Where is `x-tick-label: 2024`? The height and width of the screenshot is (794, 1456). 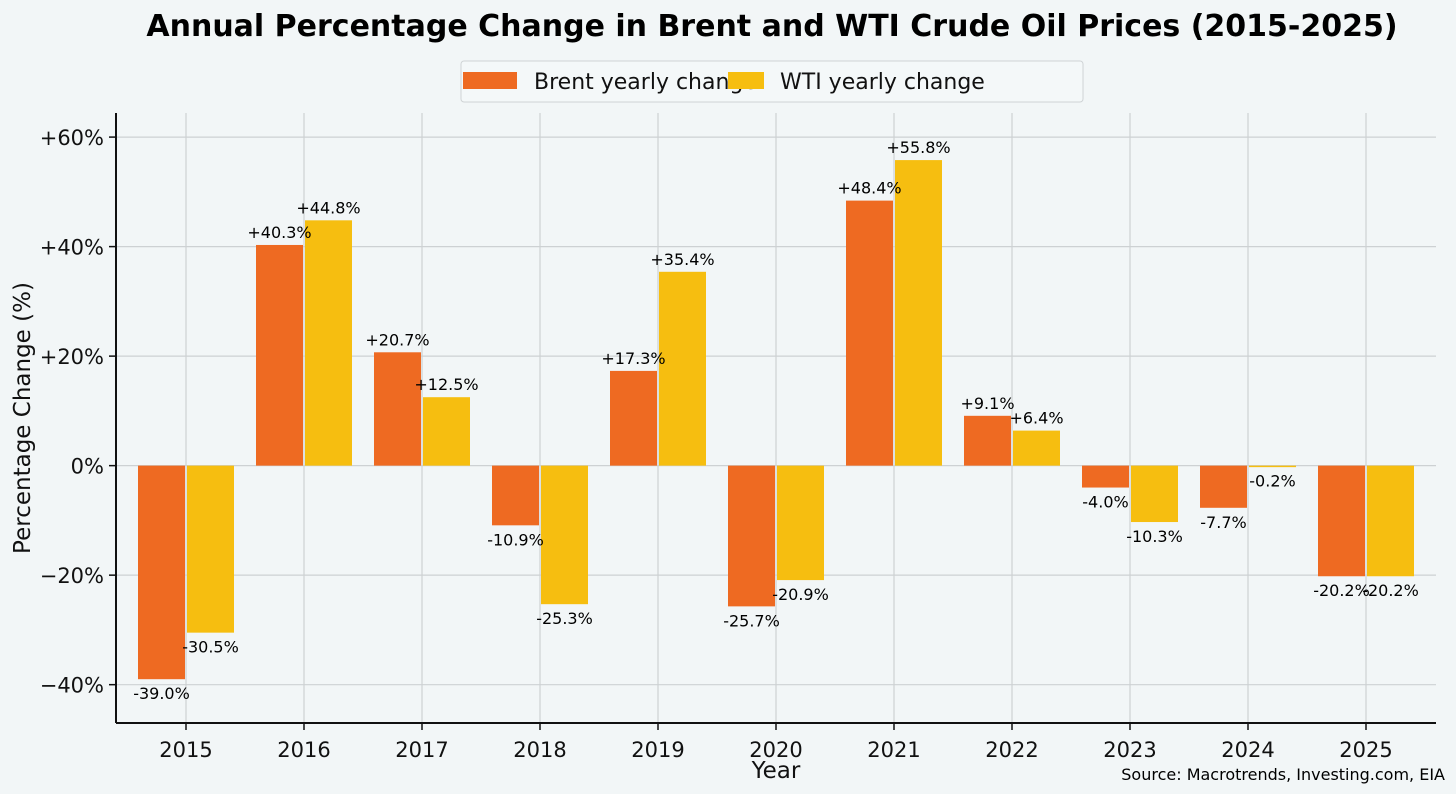
x-tick-label: 2024 is located at coordinates (1247, 750).